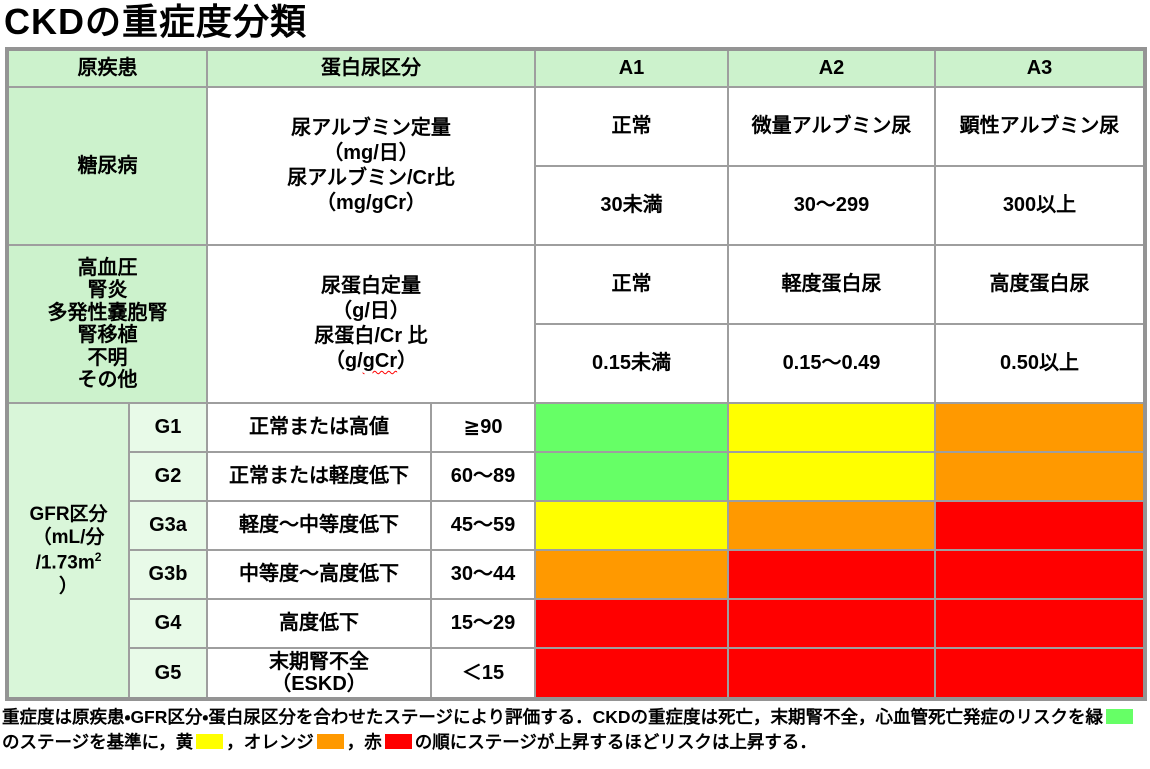  What do you see at coordinates (483, 674) in the screenshot?
I see `gfr-range-g5: ＜15` at bounding box center [483, 674].